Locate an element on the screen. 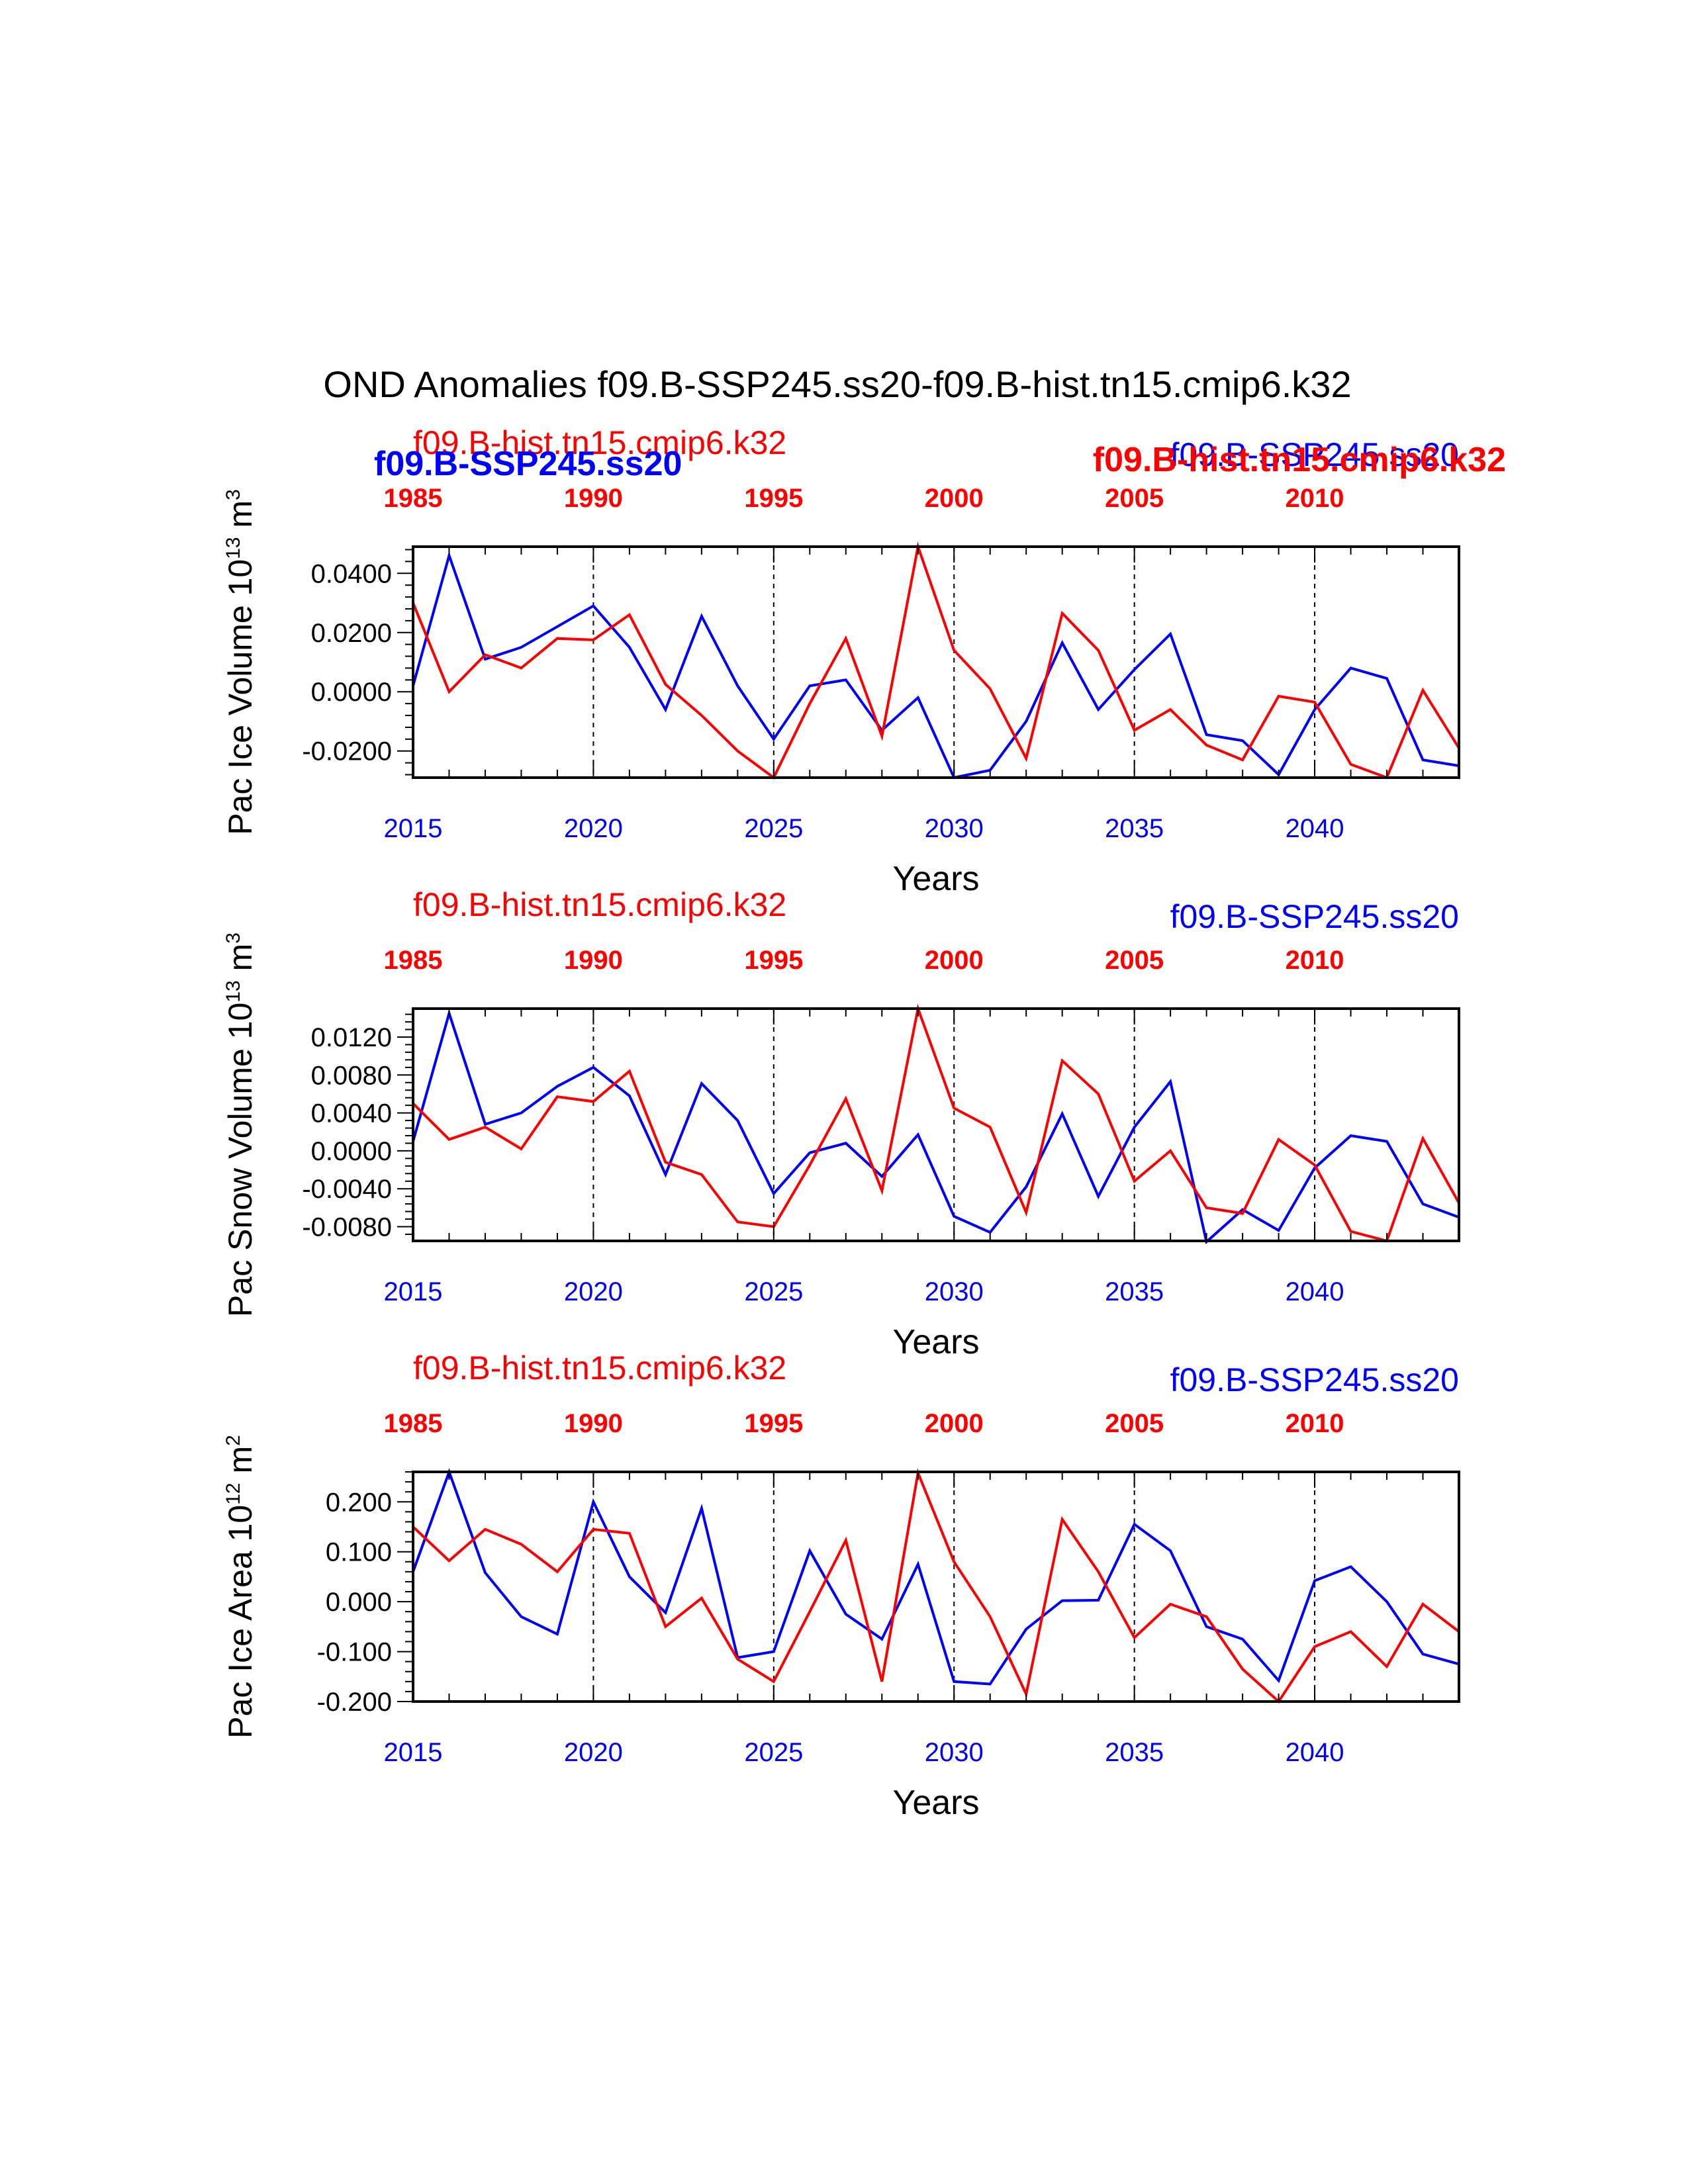  y-axis-title-part: Pac Ice Area 10 is located at coordinates (240, 1622).